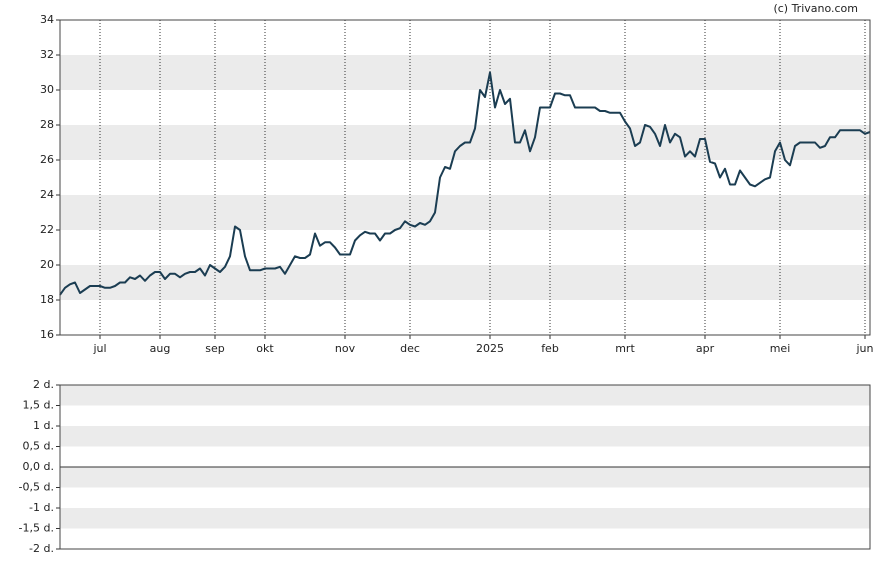 The image size is (888, 569). What do you see at coordinates (550, 348) in the screenshot?
I see `x-tick-label: feb` at bounding box center [550, 348].